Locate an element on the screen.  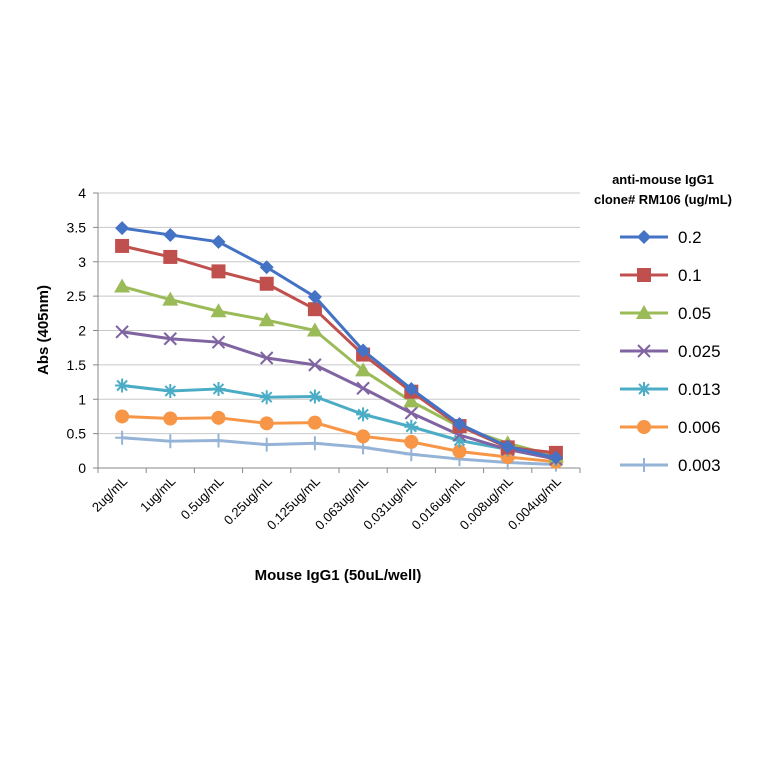
x-tick-label: 0.5ug/mL is located at coordinates (202, 498).